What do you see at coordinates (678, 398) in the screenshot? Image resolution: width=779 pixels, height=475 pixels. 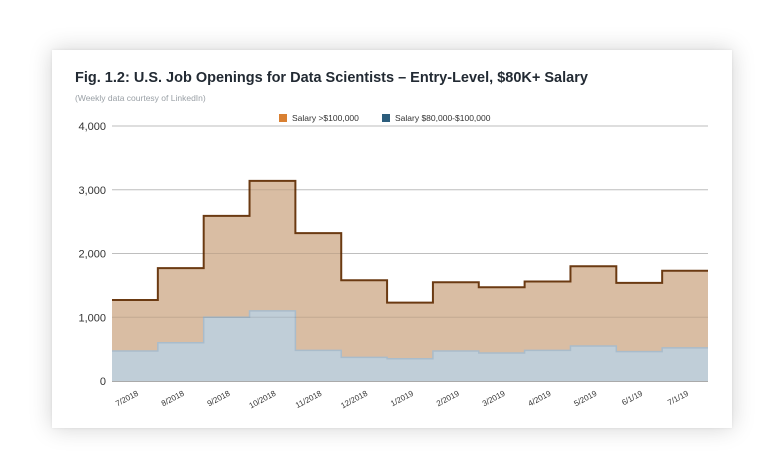 I see `x-tick-label: 7/1/19` at bounding box center [678, 398].